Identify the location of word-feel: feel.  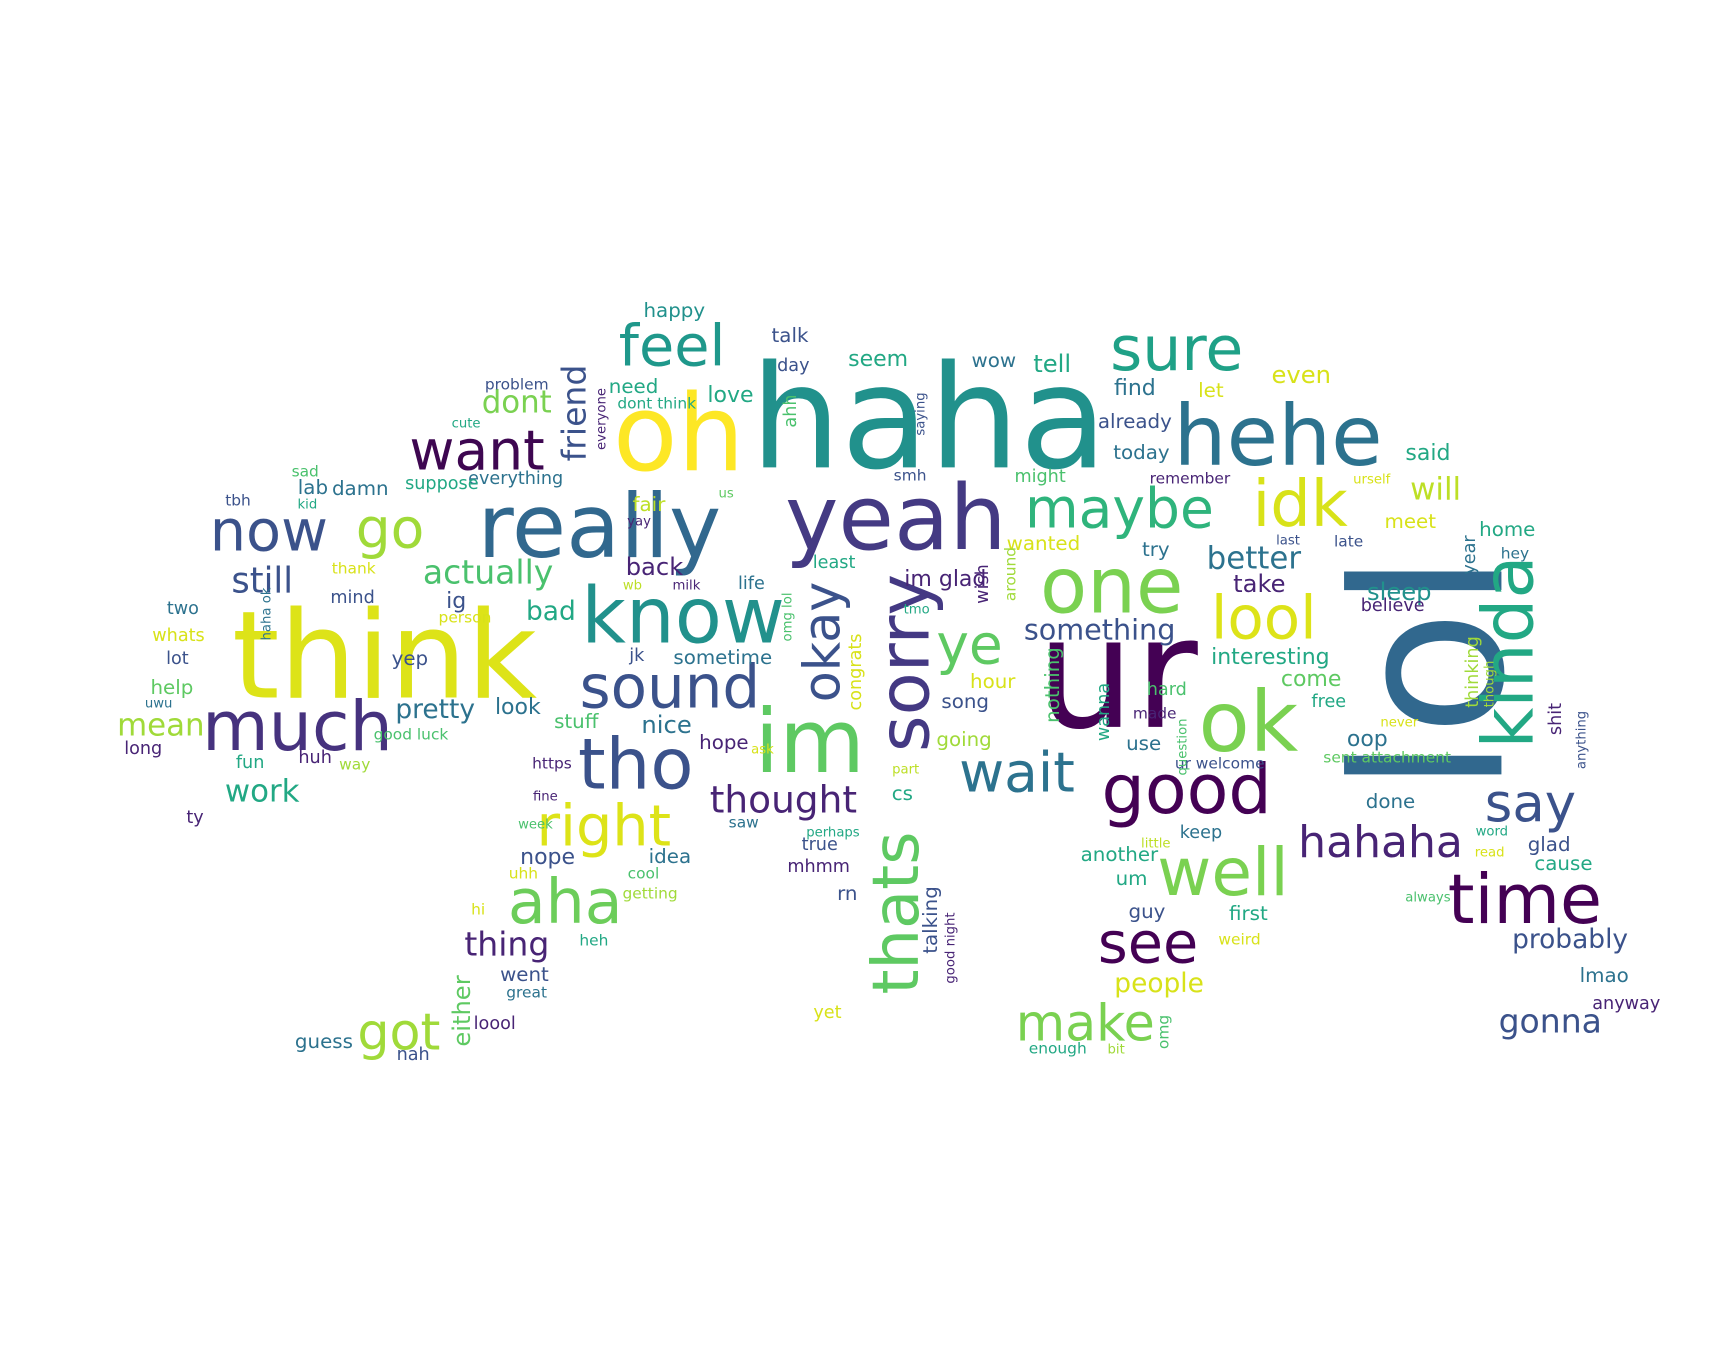
(672, 346).